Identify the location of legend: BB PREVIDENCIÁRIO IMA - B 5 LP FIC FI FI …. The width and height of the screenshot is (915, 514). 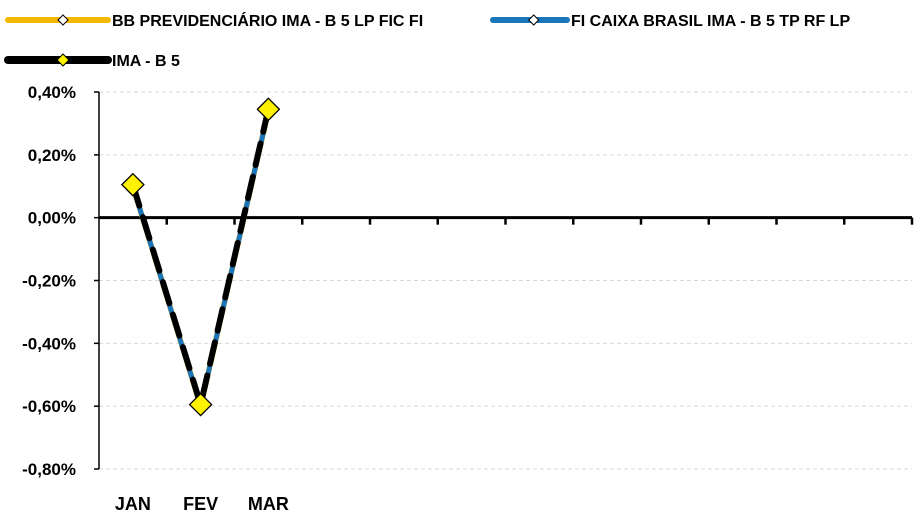
(427, 40).